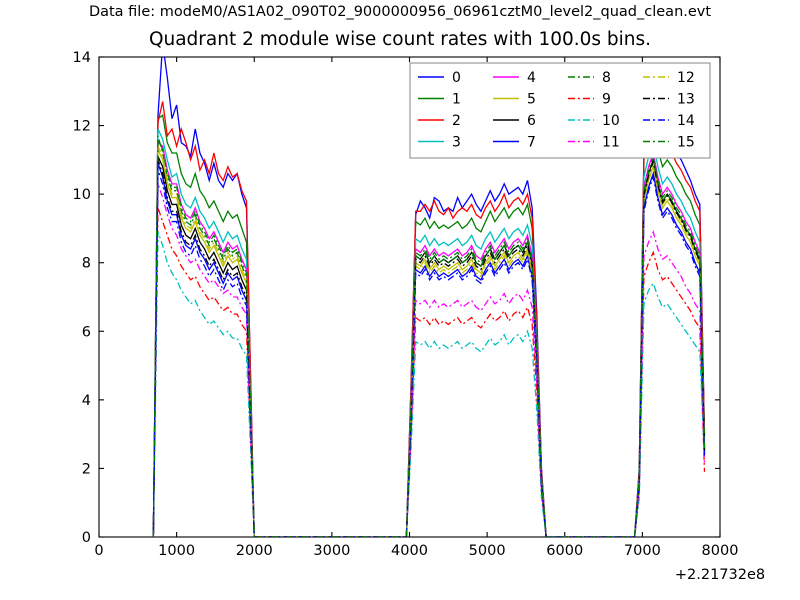 The width and height of the screenshot is (800, 600). What do you see at coordinates (531, 78) in the screenshot?
I see `legend-label-4: 4` at bounding box center [531, 78].